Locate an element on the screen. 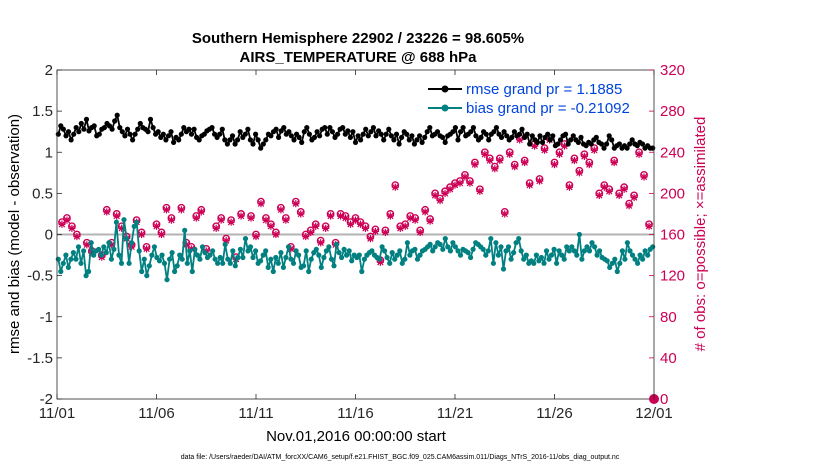 The height and width of the screenshot is (470, 830). y-tick-label-left: 0 is located at coordinates (49, 235).